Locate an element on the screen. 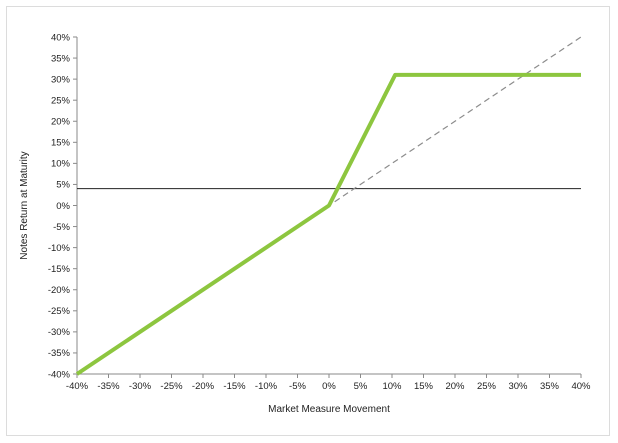 The height and width of the screenshot is (443, 618). y-tick-label: 40% is located at coordinates (61, 37).